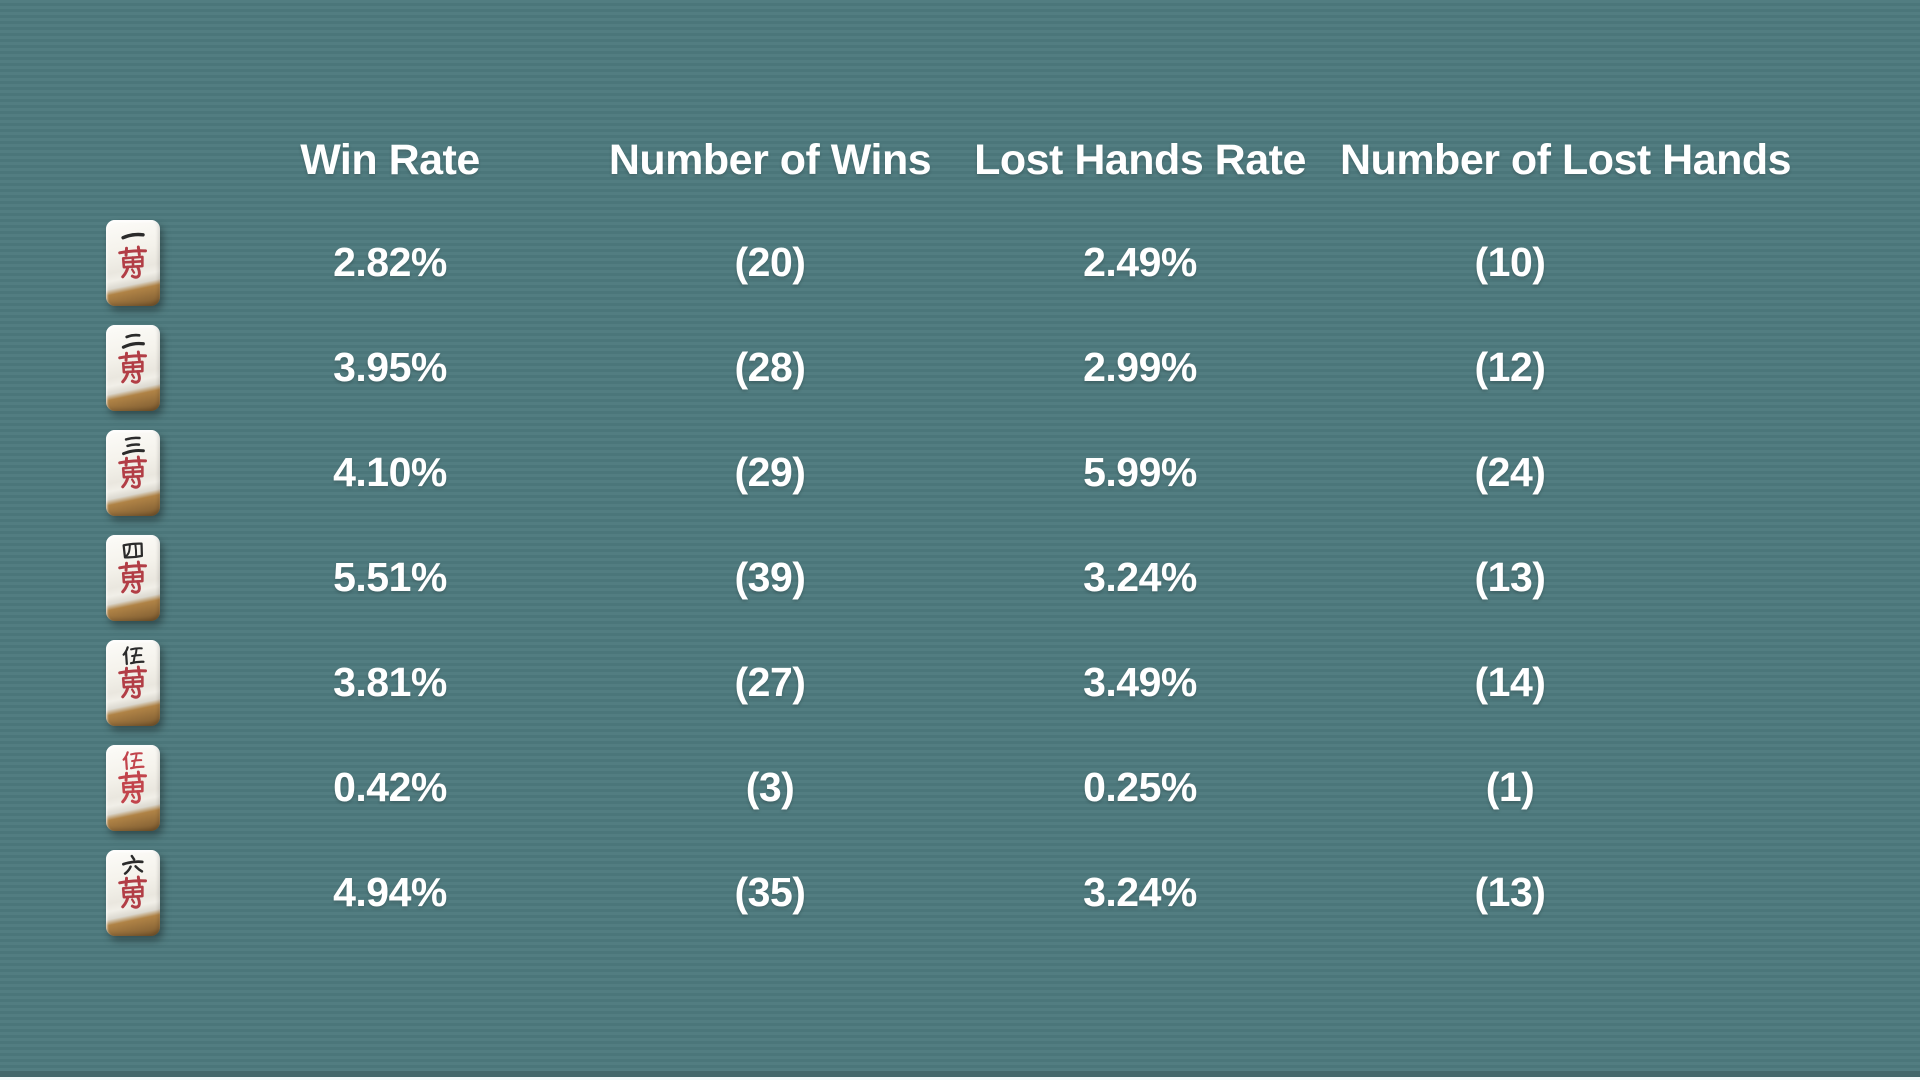  Describe the element at coordinates (770, 892) in the screenshot. I see `wins-count: (35)` at that location.